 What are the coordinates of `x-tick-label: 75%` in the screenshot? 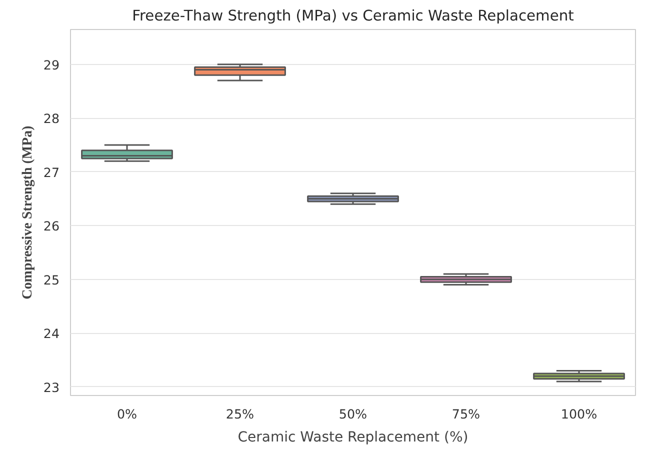 It's located at (466, 414).